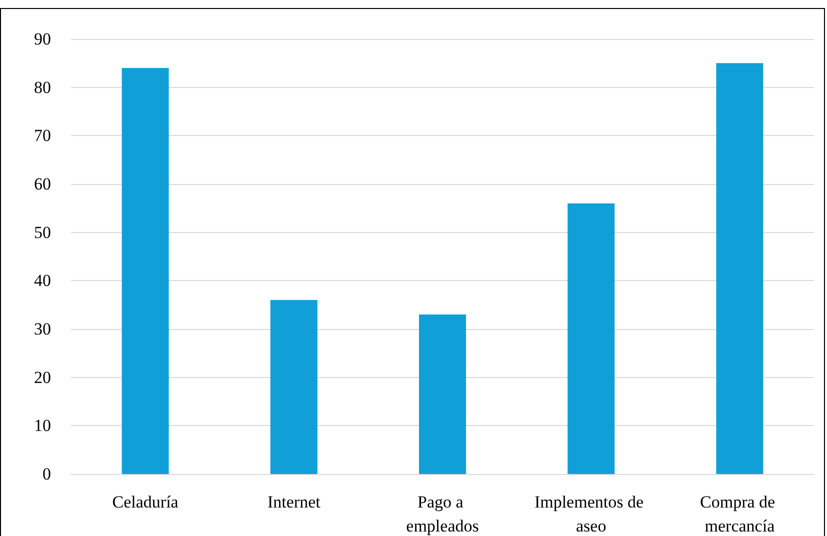 Image resolution: width=827 pixels, height=536 pixels. Describe the element at coordinates (42, 426) in the screenshot. I see `y-tick-label: 10` at that location.